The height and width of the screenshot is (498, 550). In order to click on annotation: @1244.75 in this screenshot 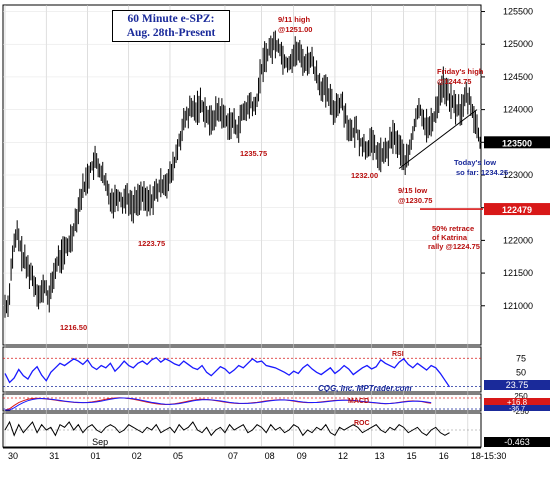, I will do `click(454, 81)`.